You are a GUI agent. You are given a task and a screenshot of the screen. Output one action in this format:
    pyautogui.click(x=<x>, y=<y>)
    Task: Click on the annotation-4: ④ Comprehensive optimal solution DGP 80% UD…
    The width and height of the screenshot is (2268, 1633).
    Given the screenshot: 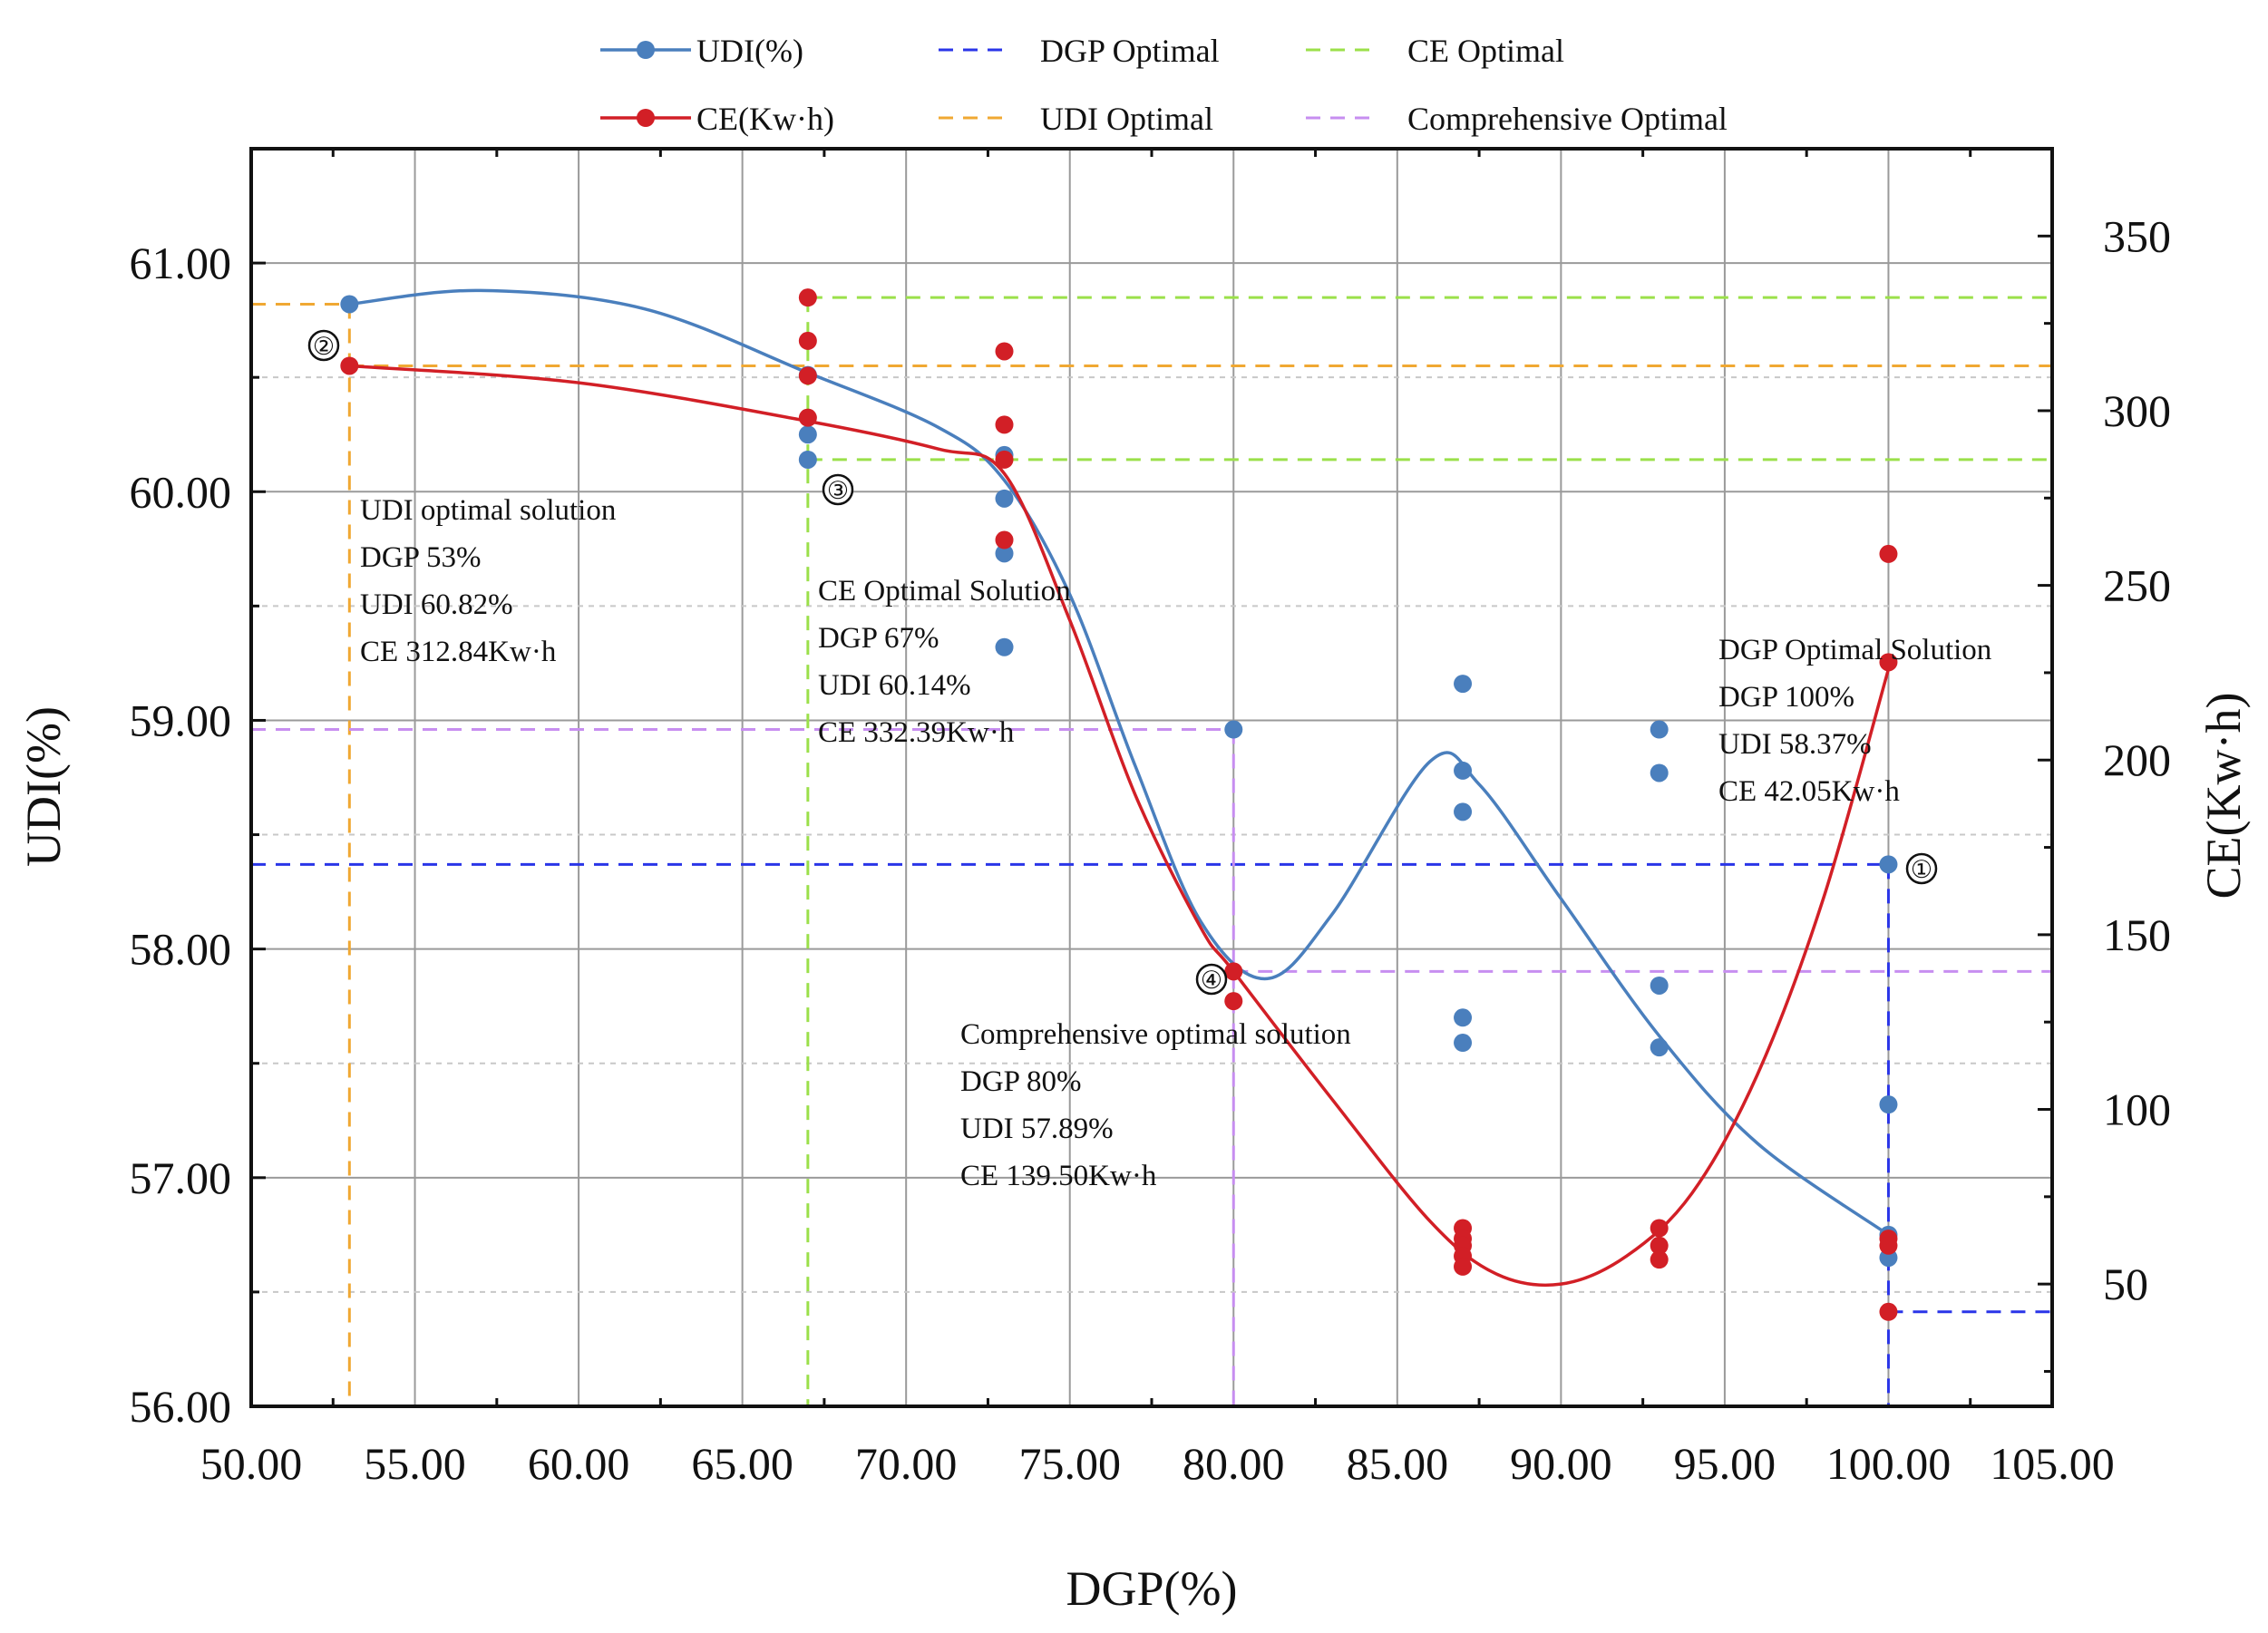 What is the action you would take?
    pyautogui.click(x=1155, y=1077)
    